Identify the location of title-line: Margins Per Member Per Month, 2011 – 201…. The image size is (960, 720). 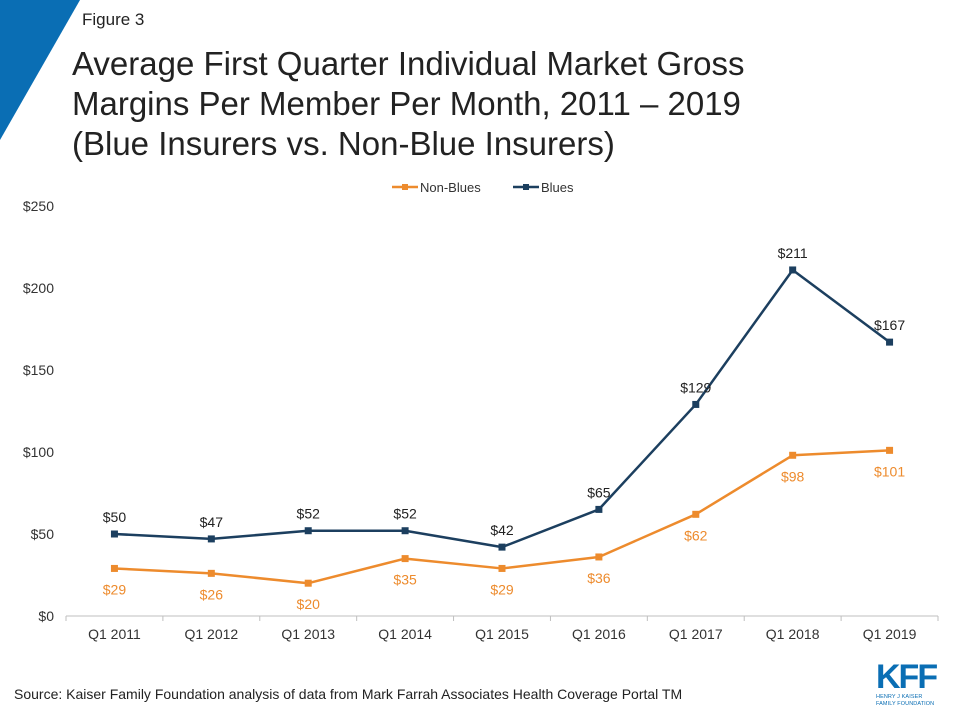
(406, 103).